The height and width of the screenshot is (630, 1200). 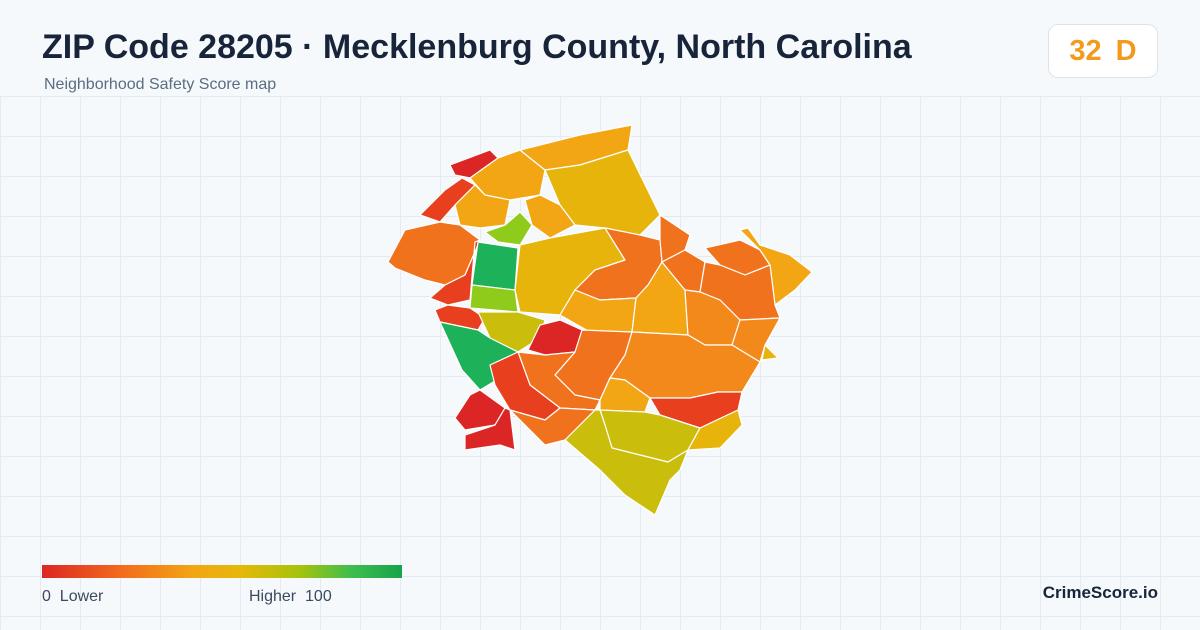 I want to click on legend-max-label: Higher, so click(x=273, y=596).